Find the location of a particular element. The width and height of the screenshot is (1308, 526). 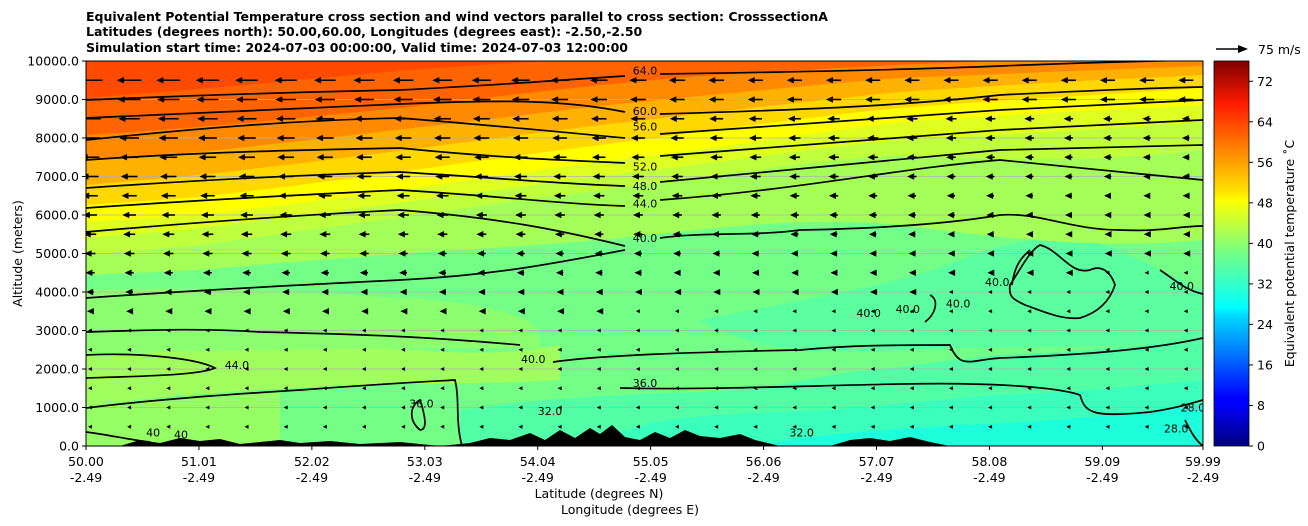

contour-label: 32.0 is located at coordinates (801, 432).